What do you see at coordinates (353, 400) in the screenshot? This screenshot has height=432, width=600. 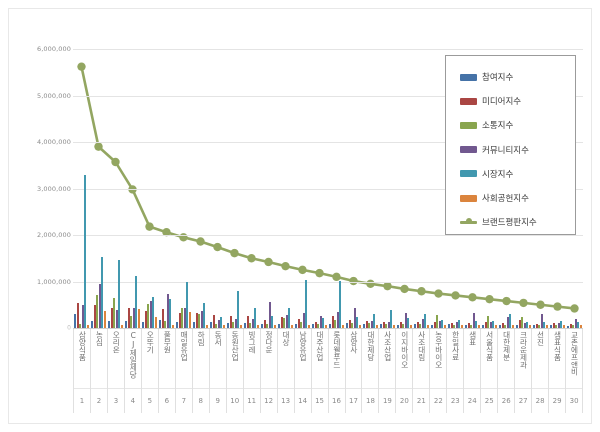 I see `x-axis-rank-label: 17` at bounding box center [353, 400].